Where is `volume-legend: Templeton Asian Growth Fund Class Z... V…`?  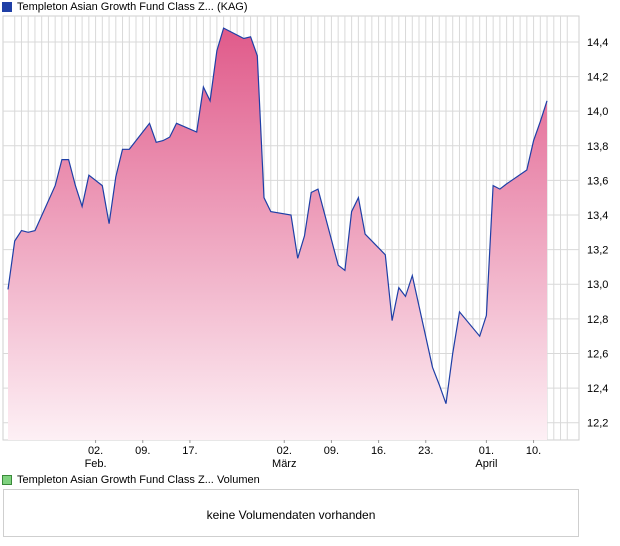 volume-legend: Templeton Asian Growth Fund Class Z... V… is located at coordinates (131, 480).